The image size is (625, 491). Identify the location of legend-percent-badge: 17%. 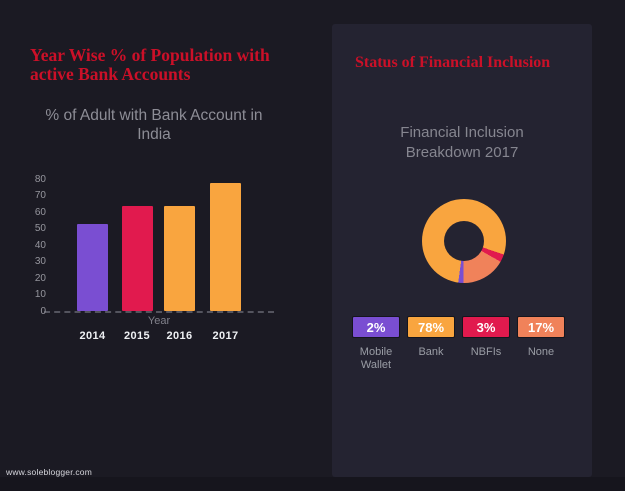
(541, 327).